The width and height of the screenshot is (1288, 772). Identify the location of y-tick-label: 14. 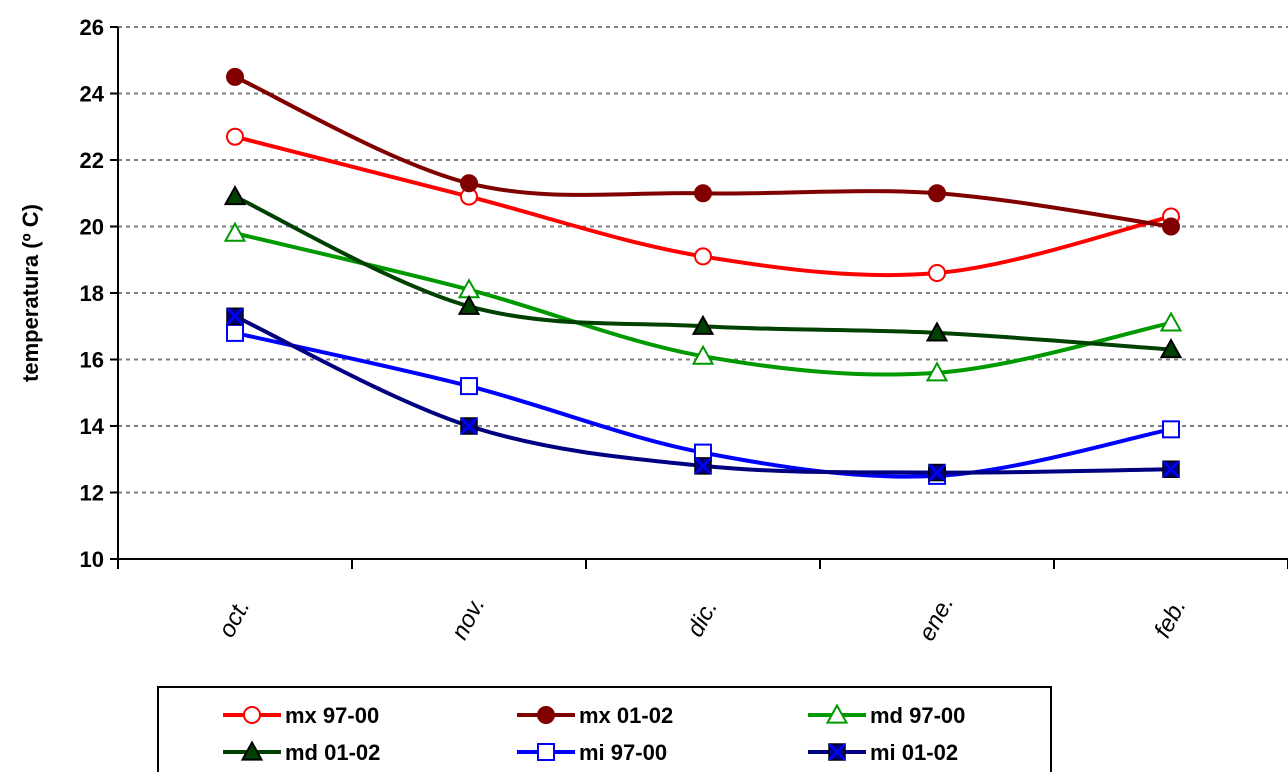
(92, 426).